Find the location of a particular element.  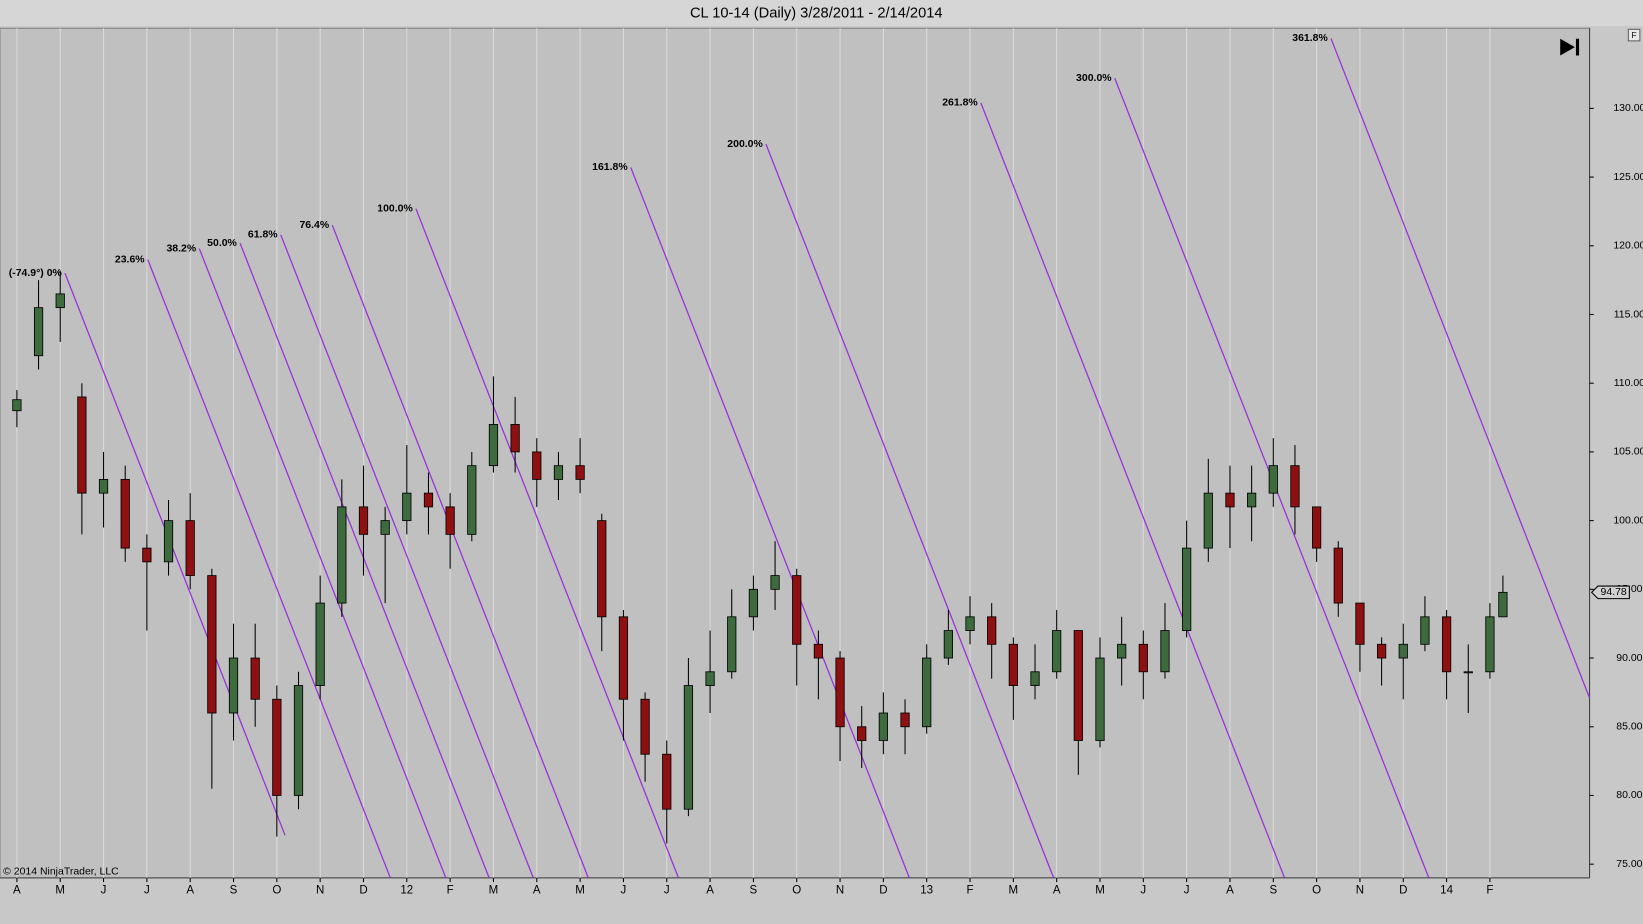

y-tick-label: 105.00 is located at coordinates (1628, 452).